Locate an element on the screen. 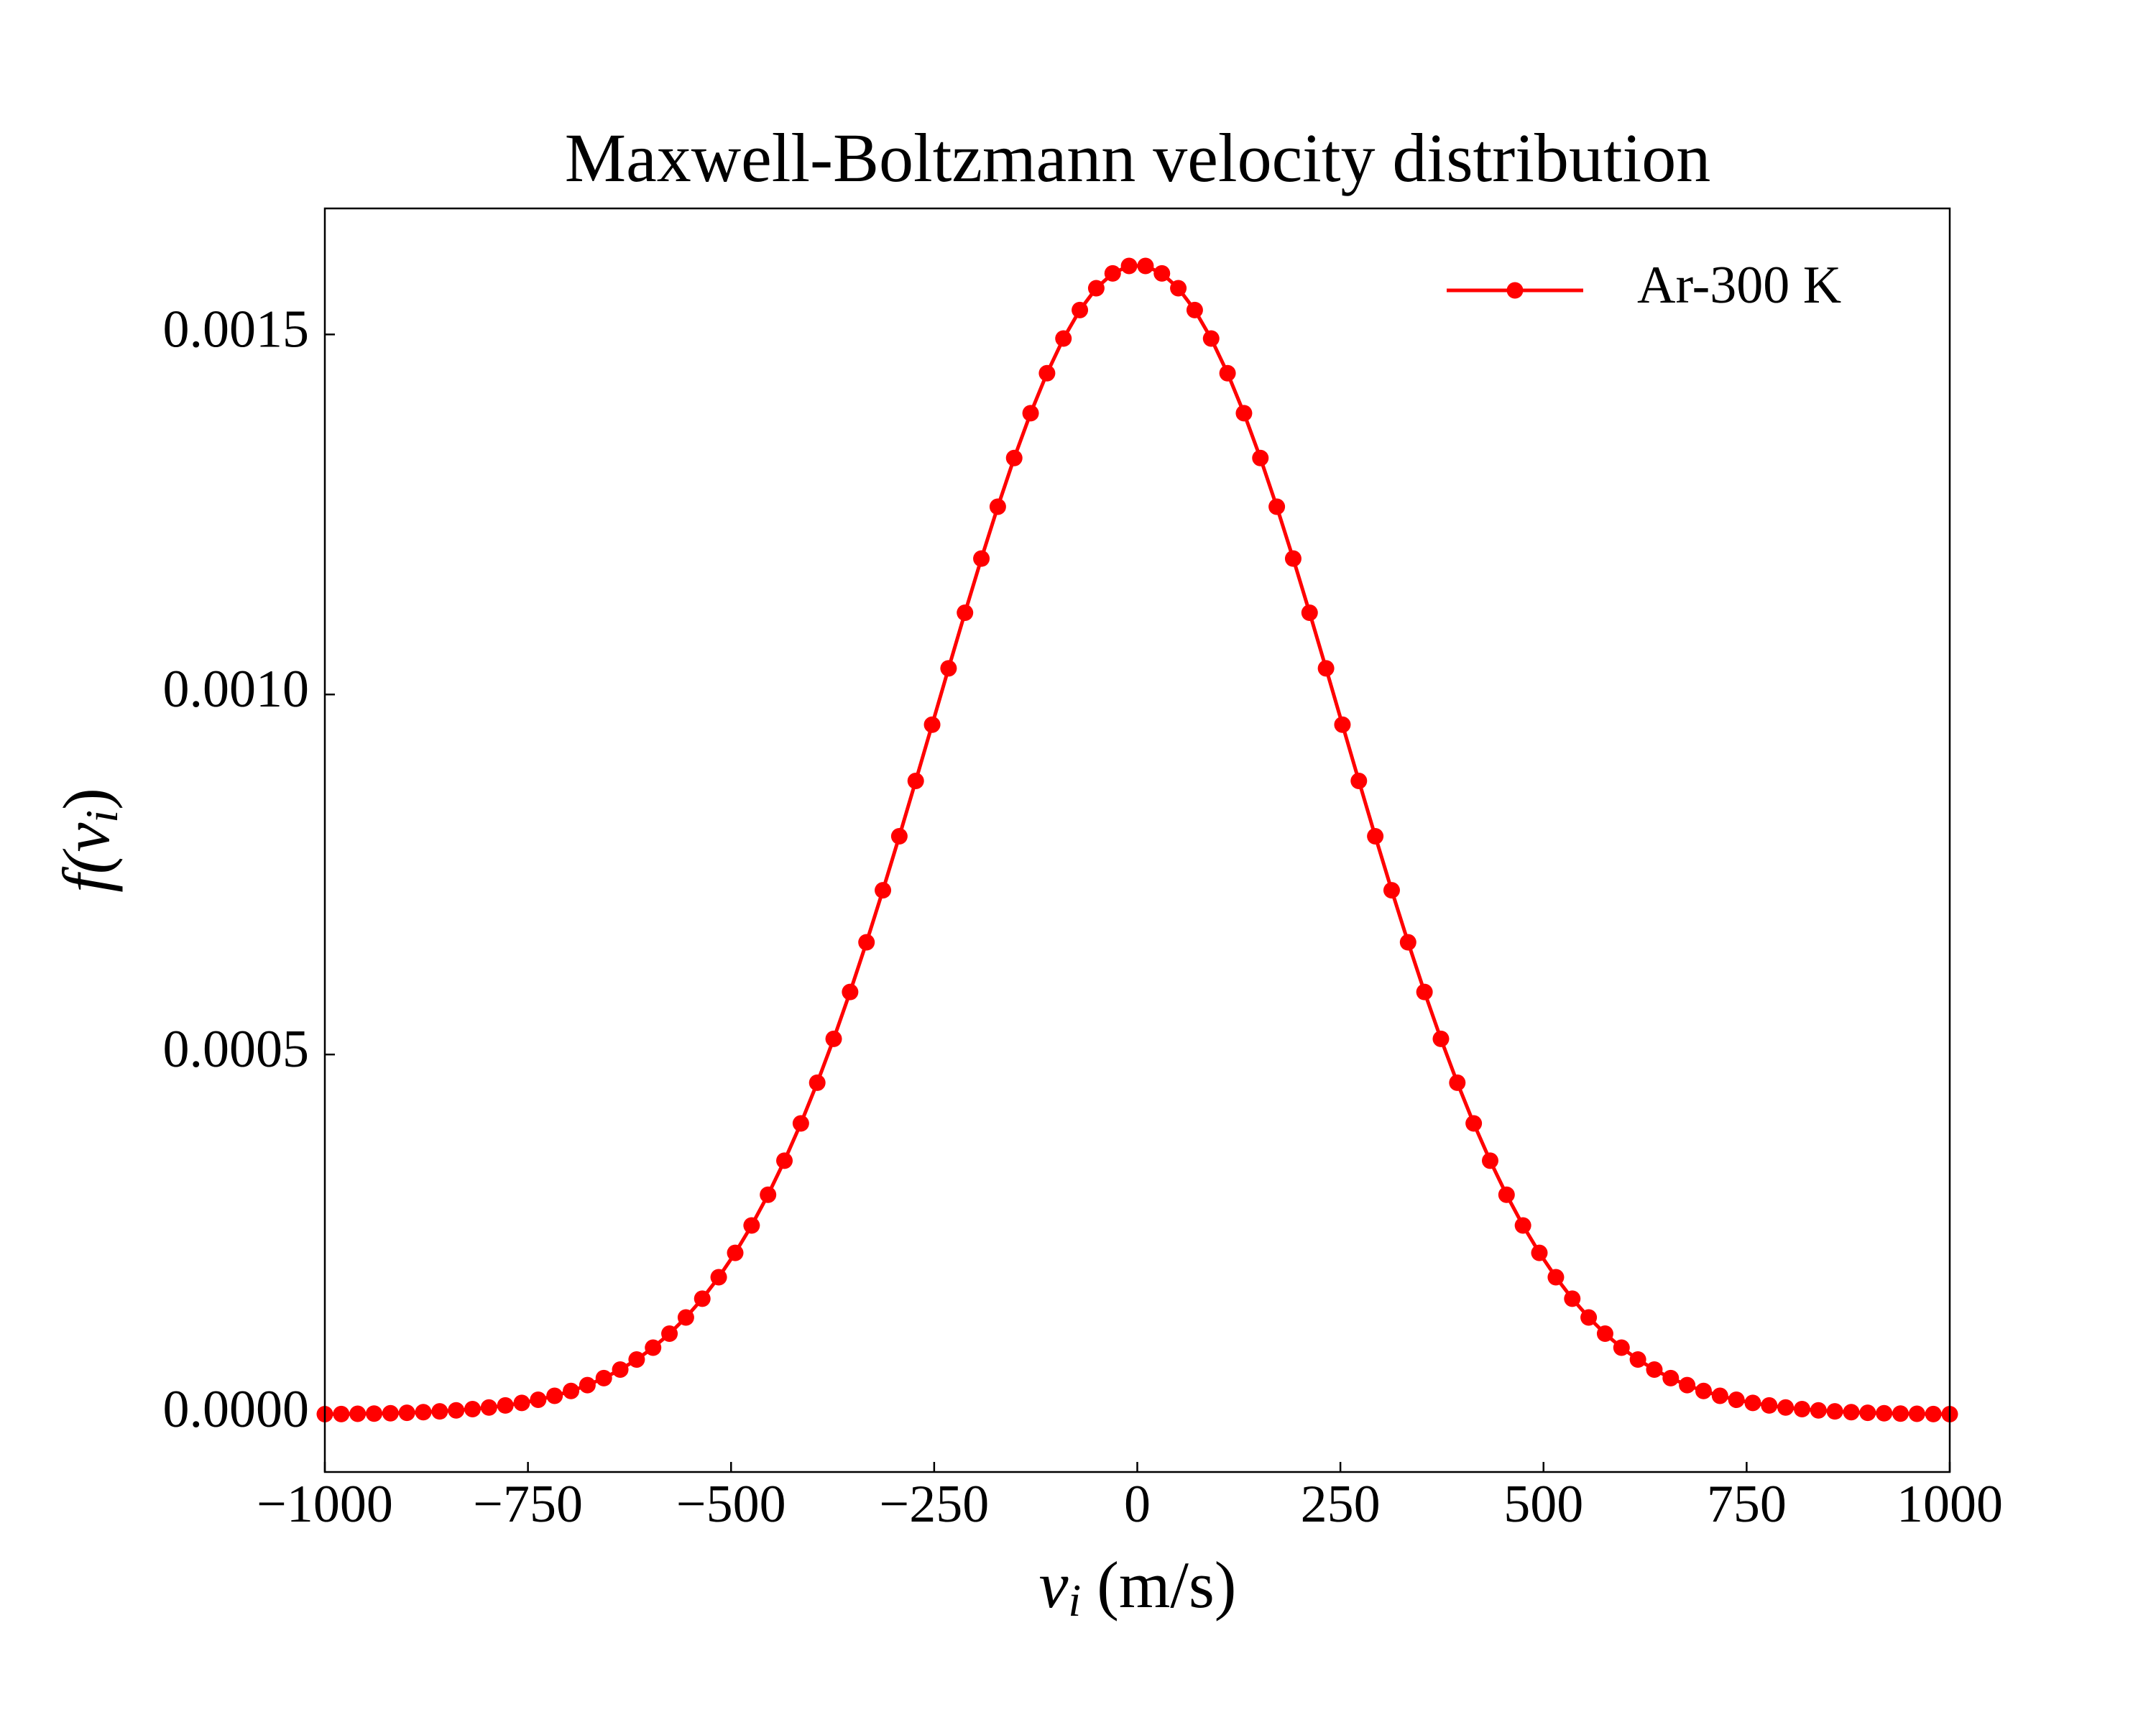 Image resolution: width=2156 pixels, height=1725 pixels. y-tick-label: 0.0000 is located at coordinates (237, 1409).